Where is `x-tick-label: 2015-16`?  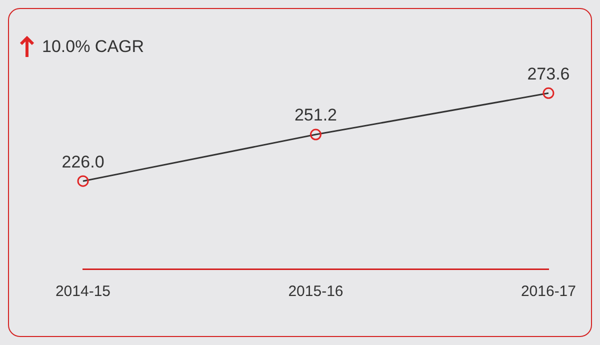
x-tick-label: 2015-16 is located at coordinates (316, 291).